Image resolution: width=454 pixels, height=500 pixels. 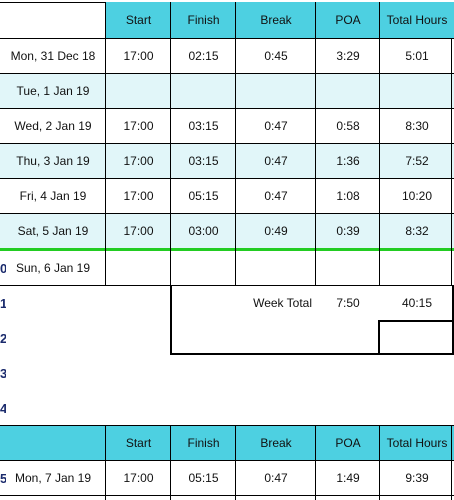 What do you see at coordinates (227, 230) in the screenshot?
I see `row-band-sat` at bounding box center [227, 230].